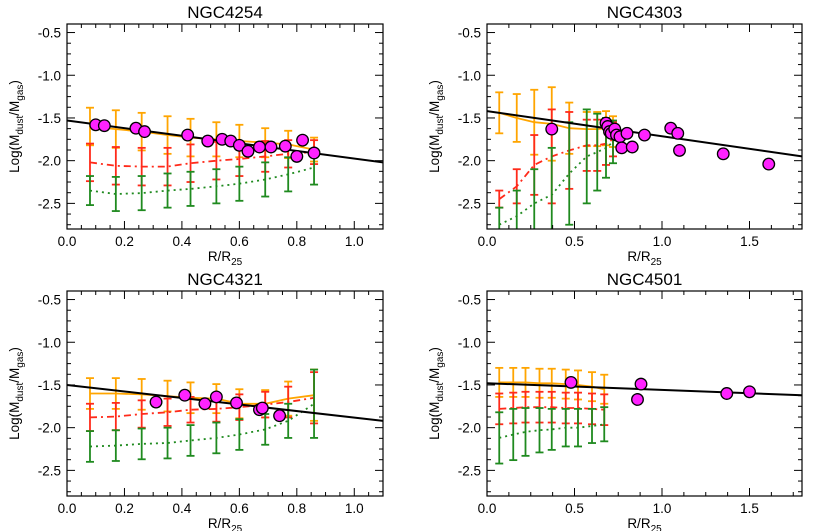 The width and height of the screenshot is (830, 531). I want to click on panel-title: NGC4254, so click(225, 12).